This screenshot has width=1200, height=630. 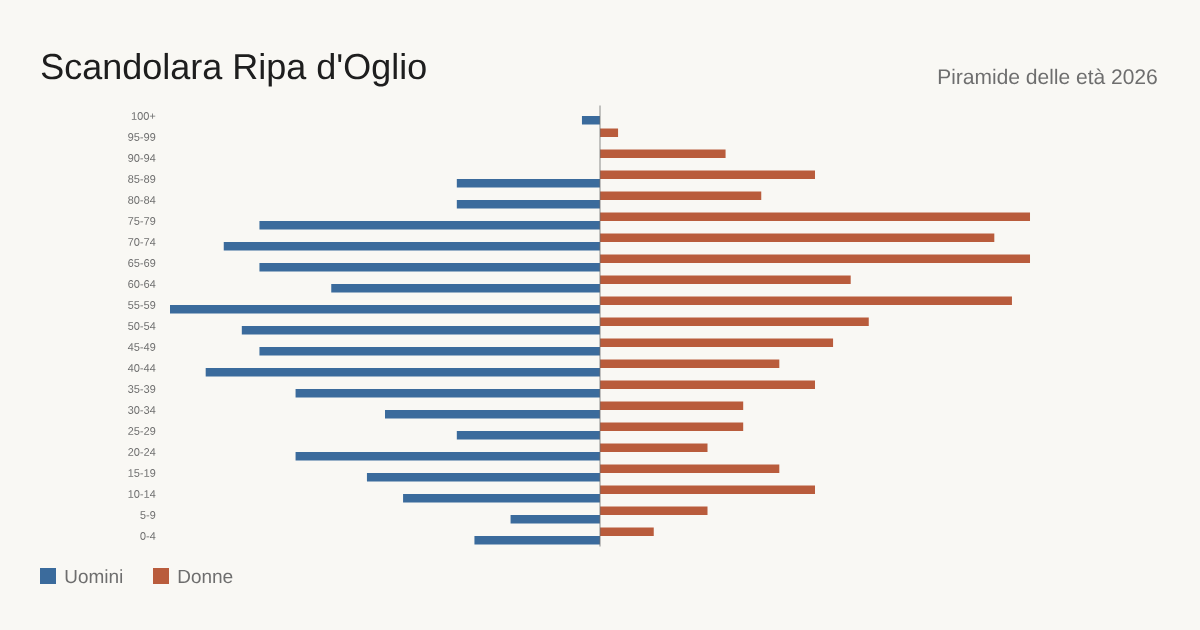 What do you see at coordinates (148, 515) in the screenshot?
I see `y-tick-label: 5-9` at bounding box center [148, 515].